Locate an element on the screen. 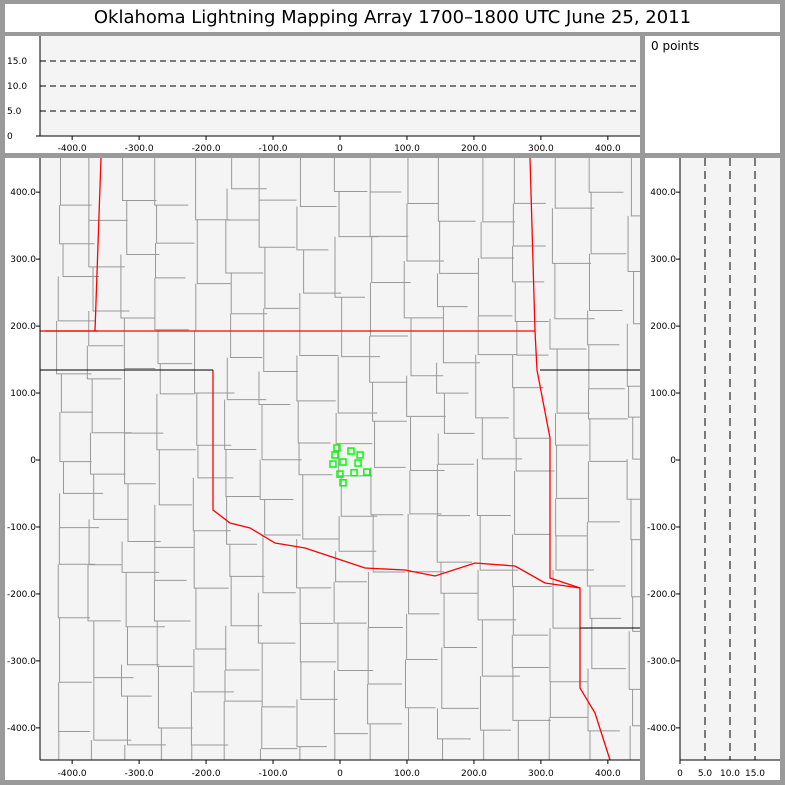 This screenshot has height=785, width=785. point-count: 0 points is located at coordinates (675, 46).